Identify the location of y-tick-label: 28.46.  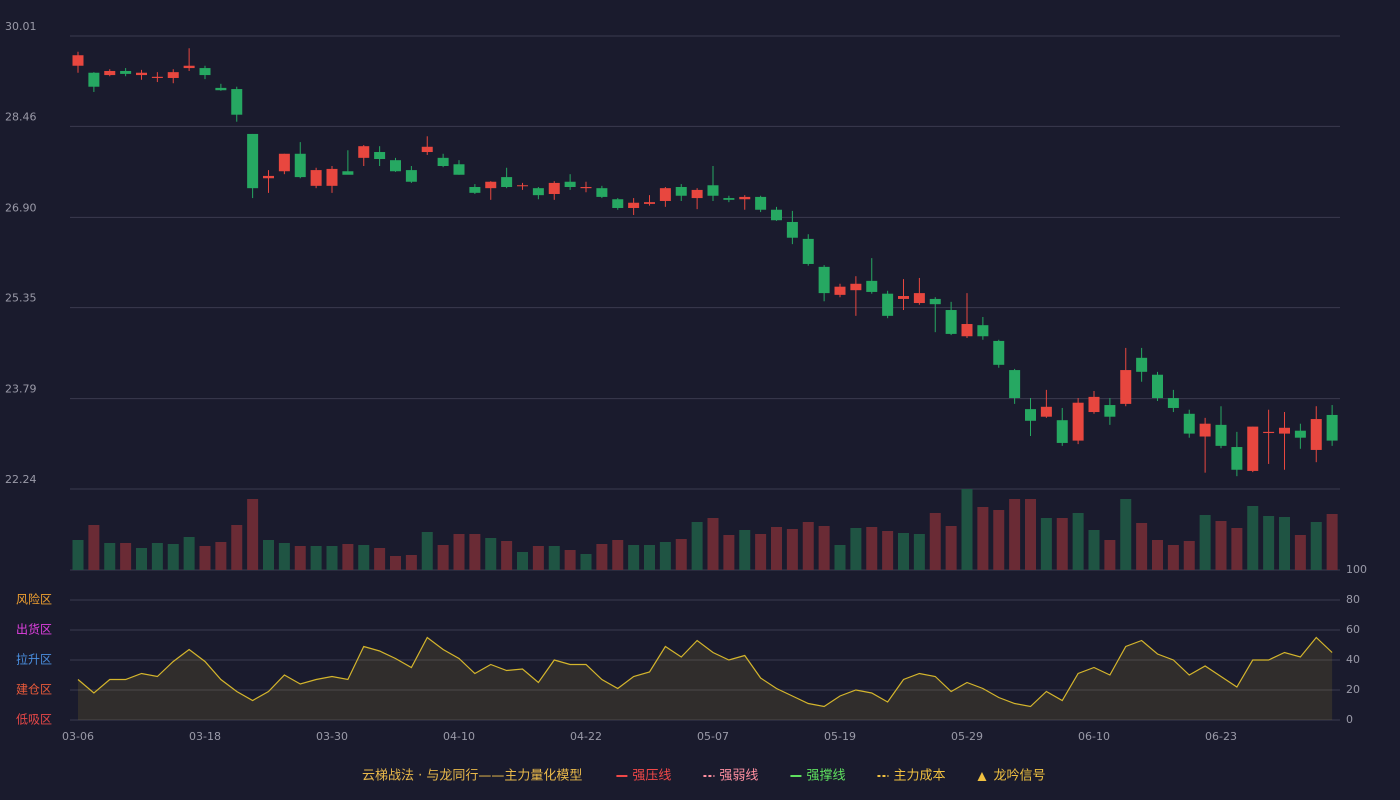
(21, 116).